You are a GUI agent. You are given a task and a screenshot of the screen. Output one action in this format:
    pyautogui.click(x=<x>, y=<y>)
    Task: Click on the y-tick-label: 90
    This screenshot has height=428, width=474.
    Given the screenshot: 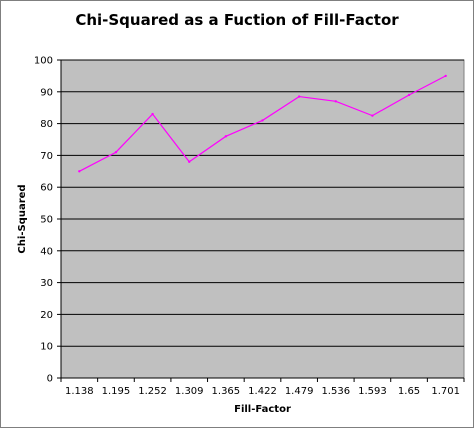 What is the action you would take?
    pyautogui.click(x=46, y=92)
    